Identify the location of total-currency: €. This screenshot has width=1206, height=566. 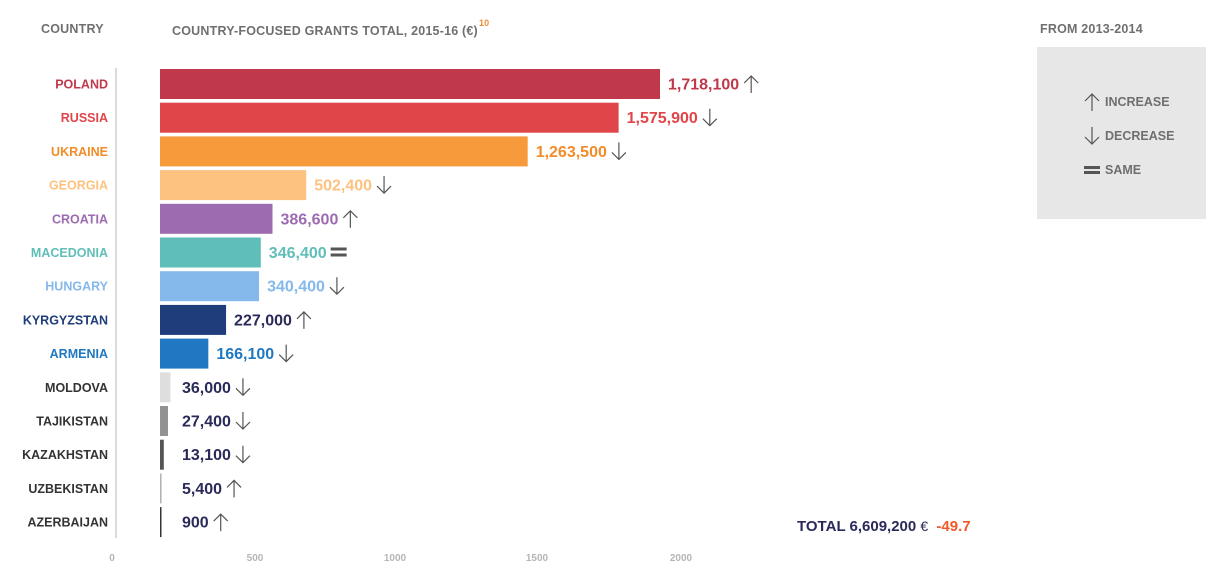
(924, 526).